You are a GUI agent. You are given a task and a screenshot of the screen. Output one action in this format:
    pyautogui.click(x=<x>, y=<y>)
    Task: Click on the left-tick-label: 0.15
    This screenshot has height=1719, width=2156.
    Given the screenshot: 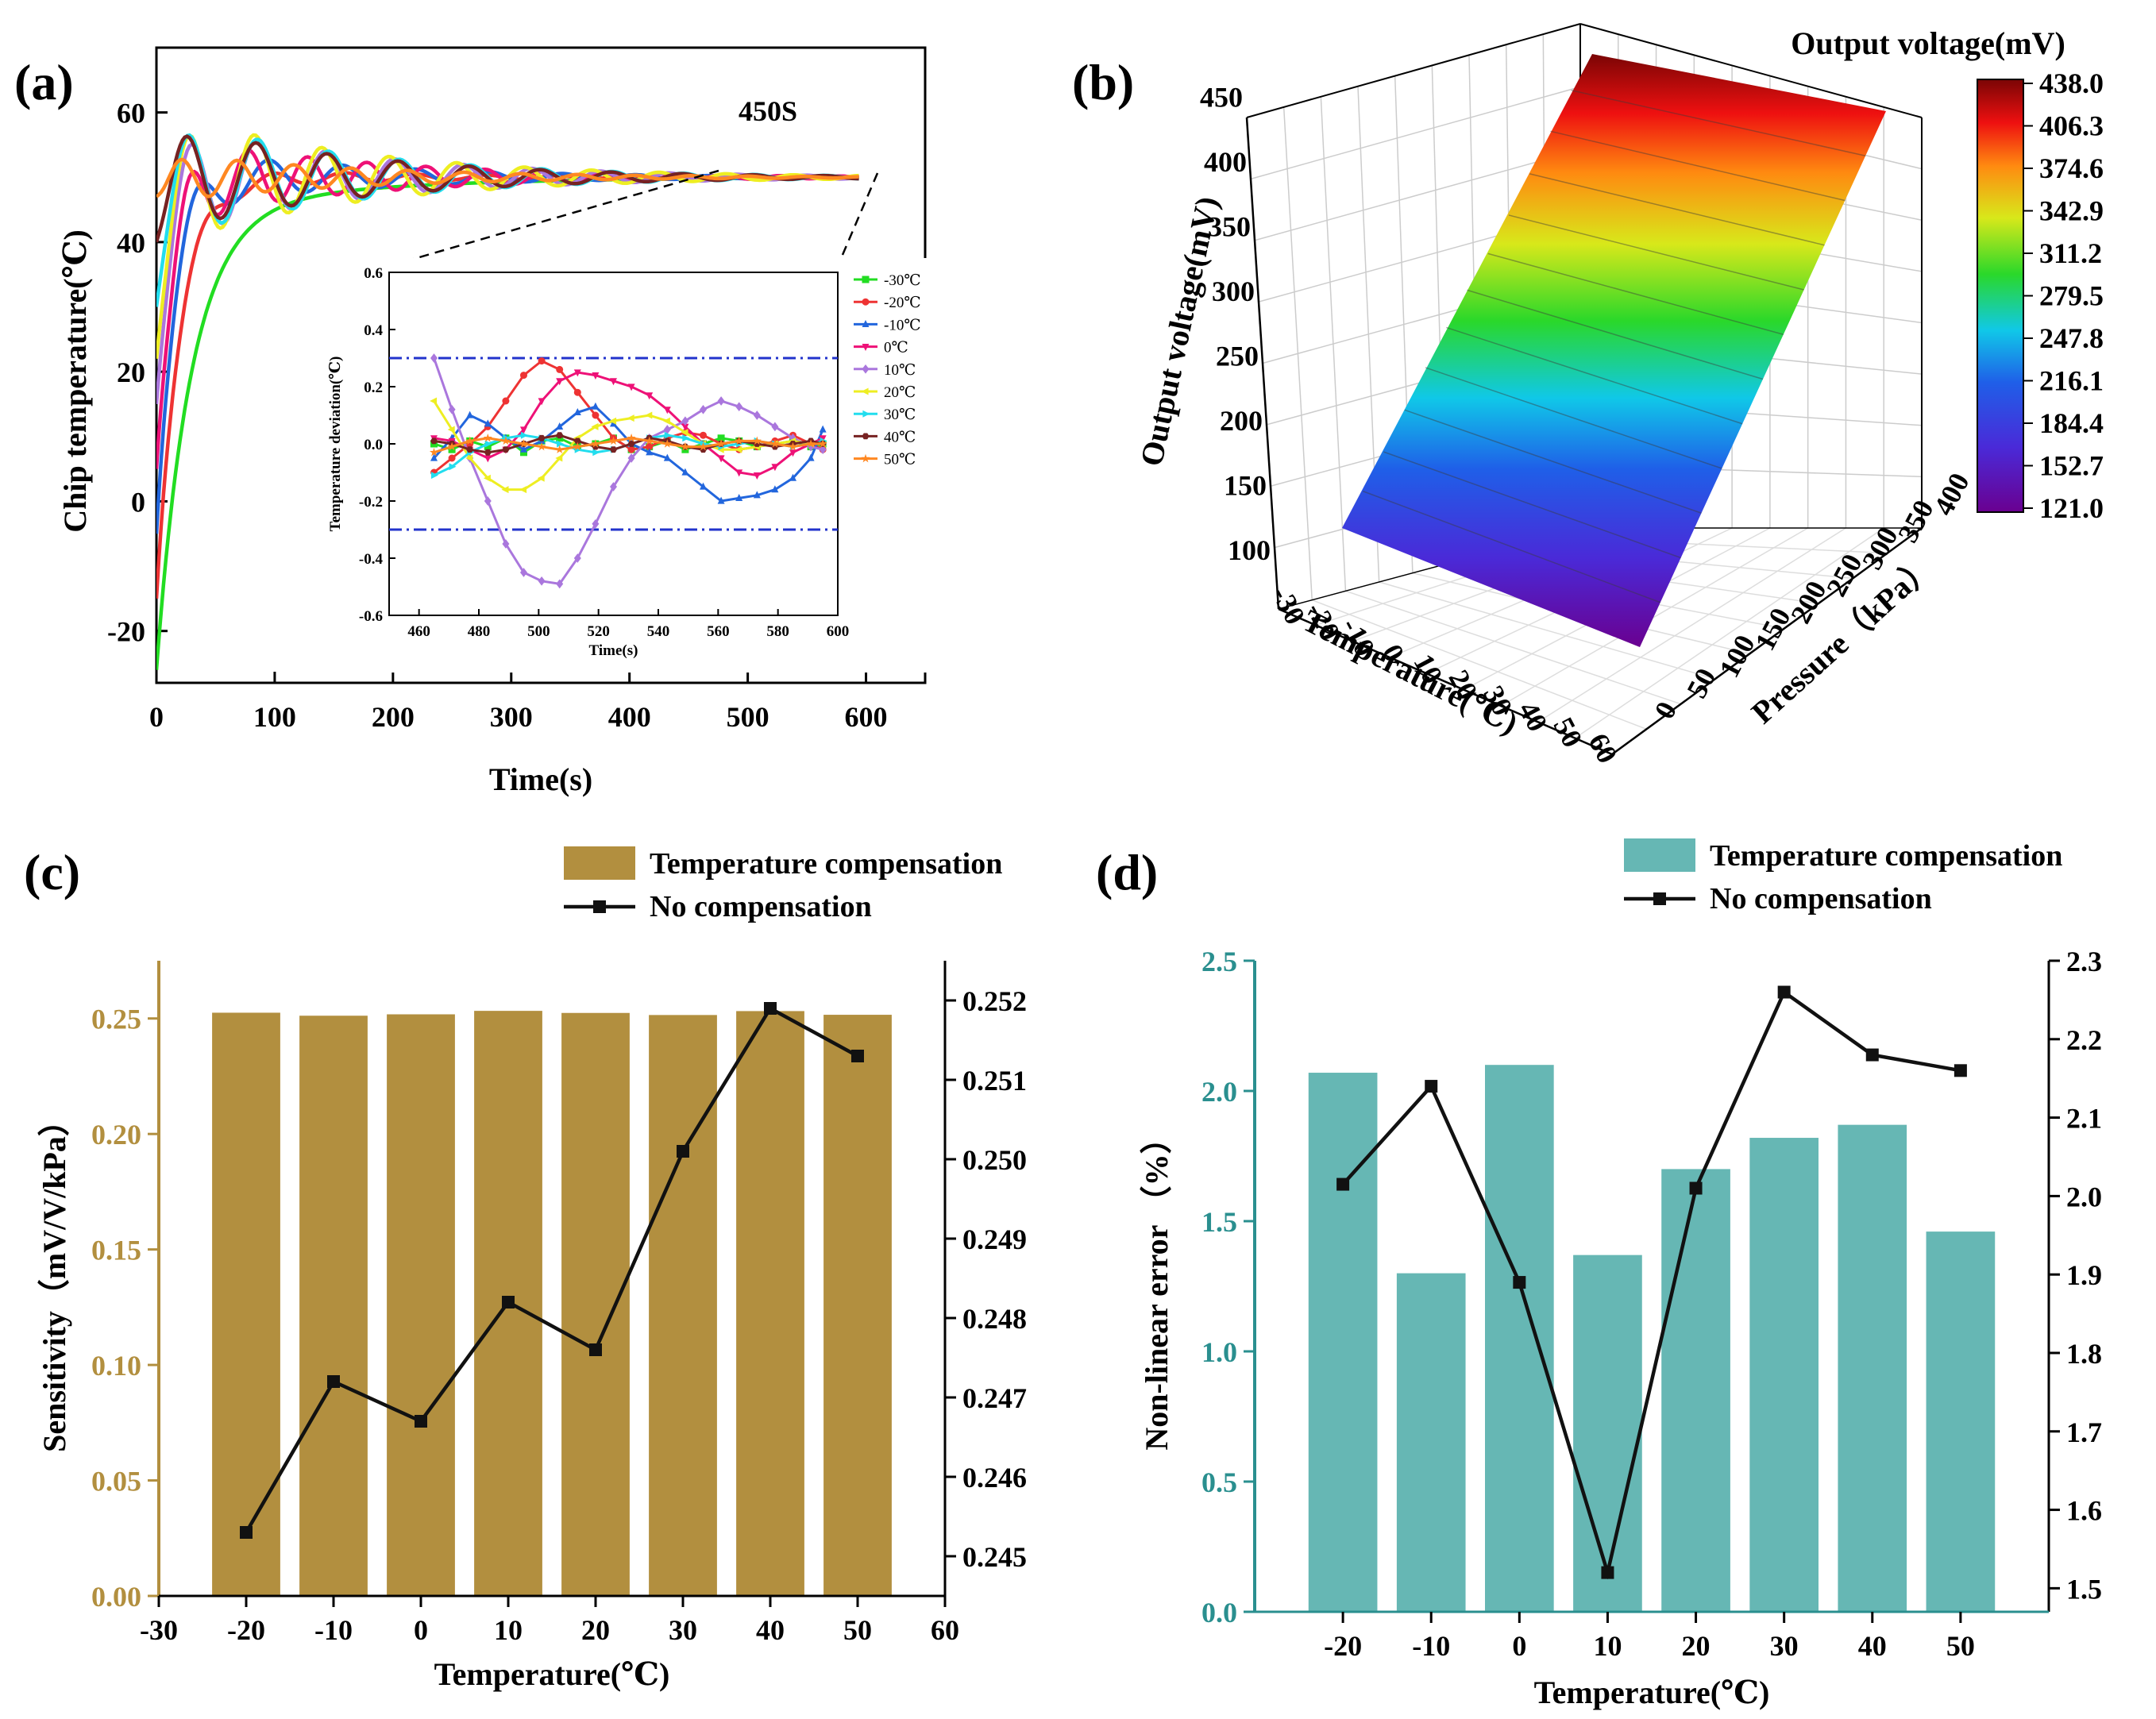 What is the action you would take?
    pyautogui.click(x=116, y=1250)
    